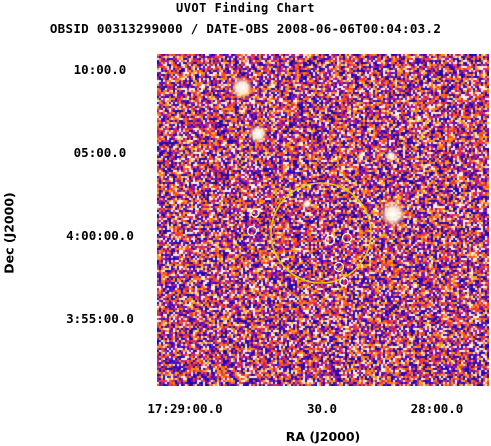 This screenshot has width=491, height=446. What do you see at coordinates (100, 235) in the screenshot?
I see `dec-tick-label: 4:00:00.0` at bounding box center [100, 235].